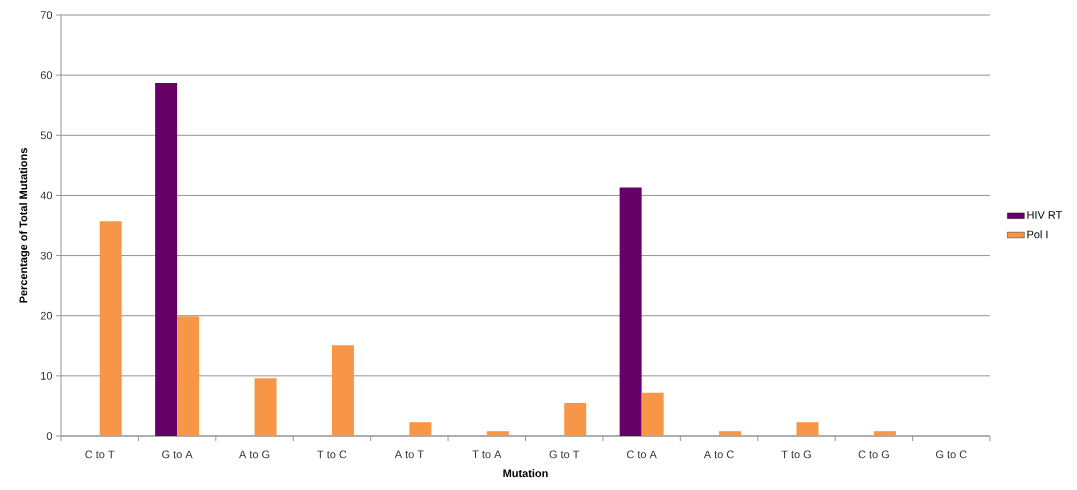  Describe the element at coordinates (873, 454) in the screenshot. I see `x-tick-label: C to G` at that location.